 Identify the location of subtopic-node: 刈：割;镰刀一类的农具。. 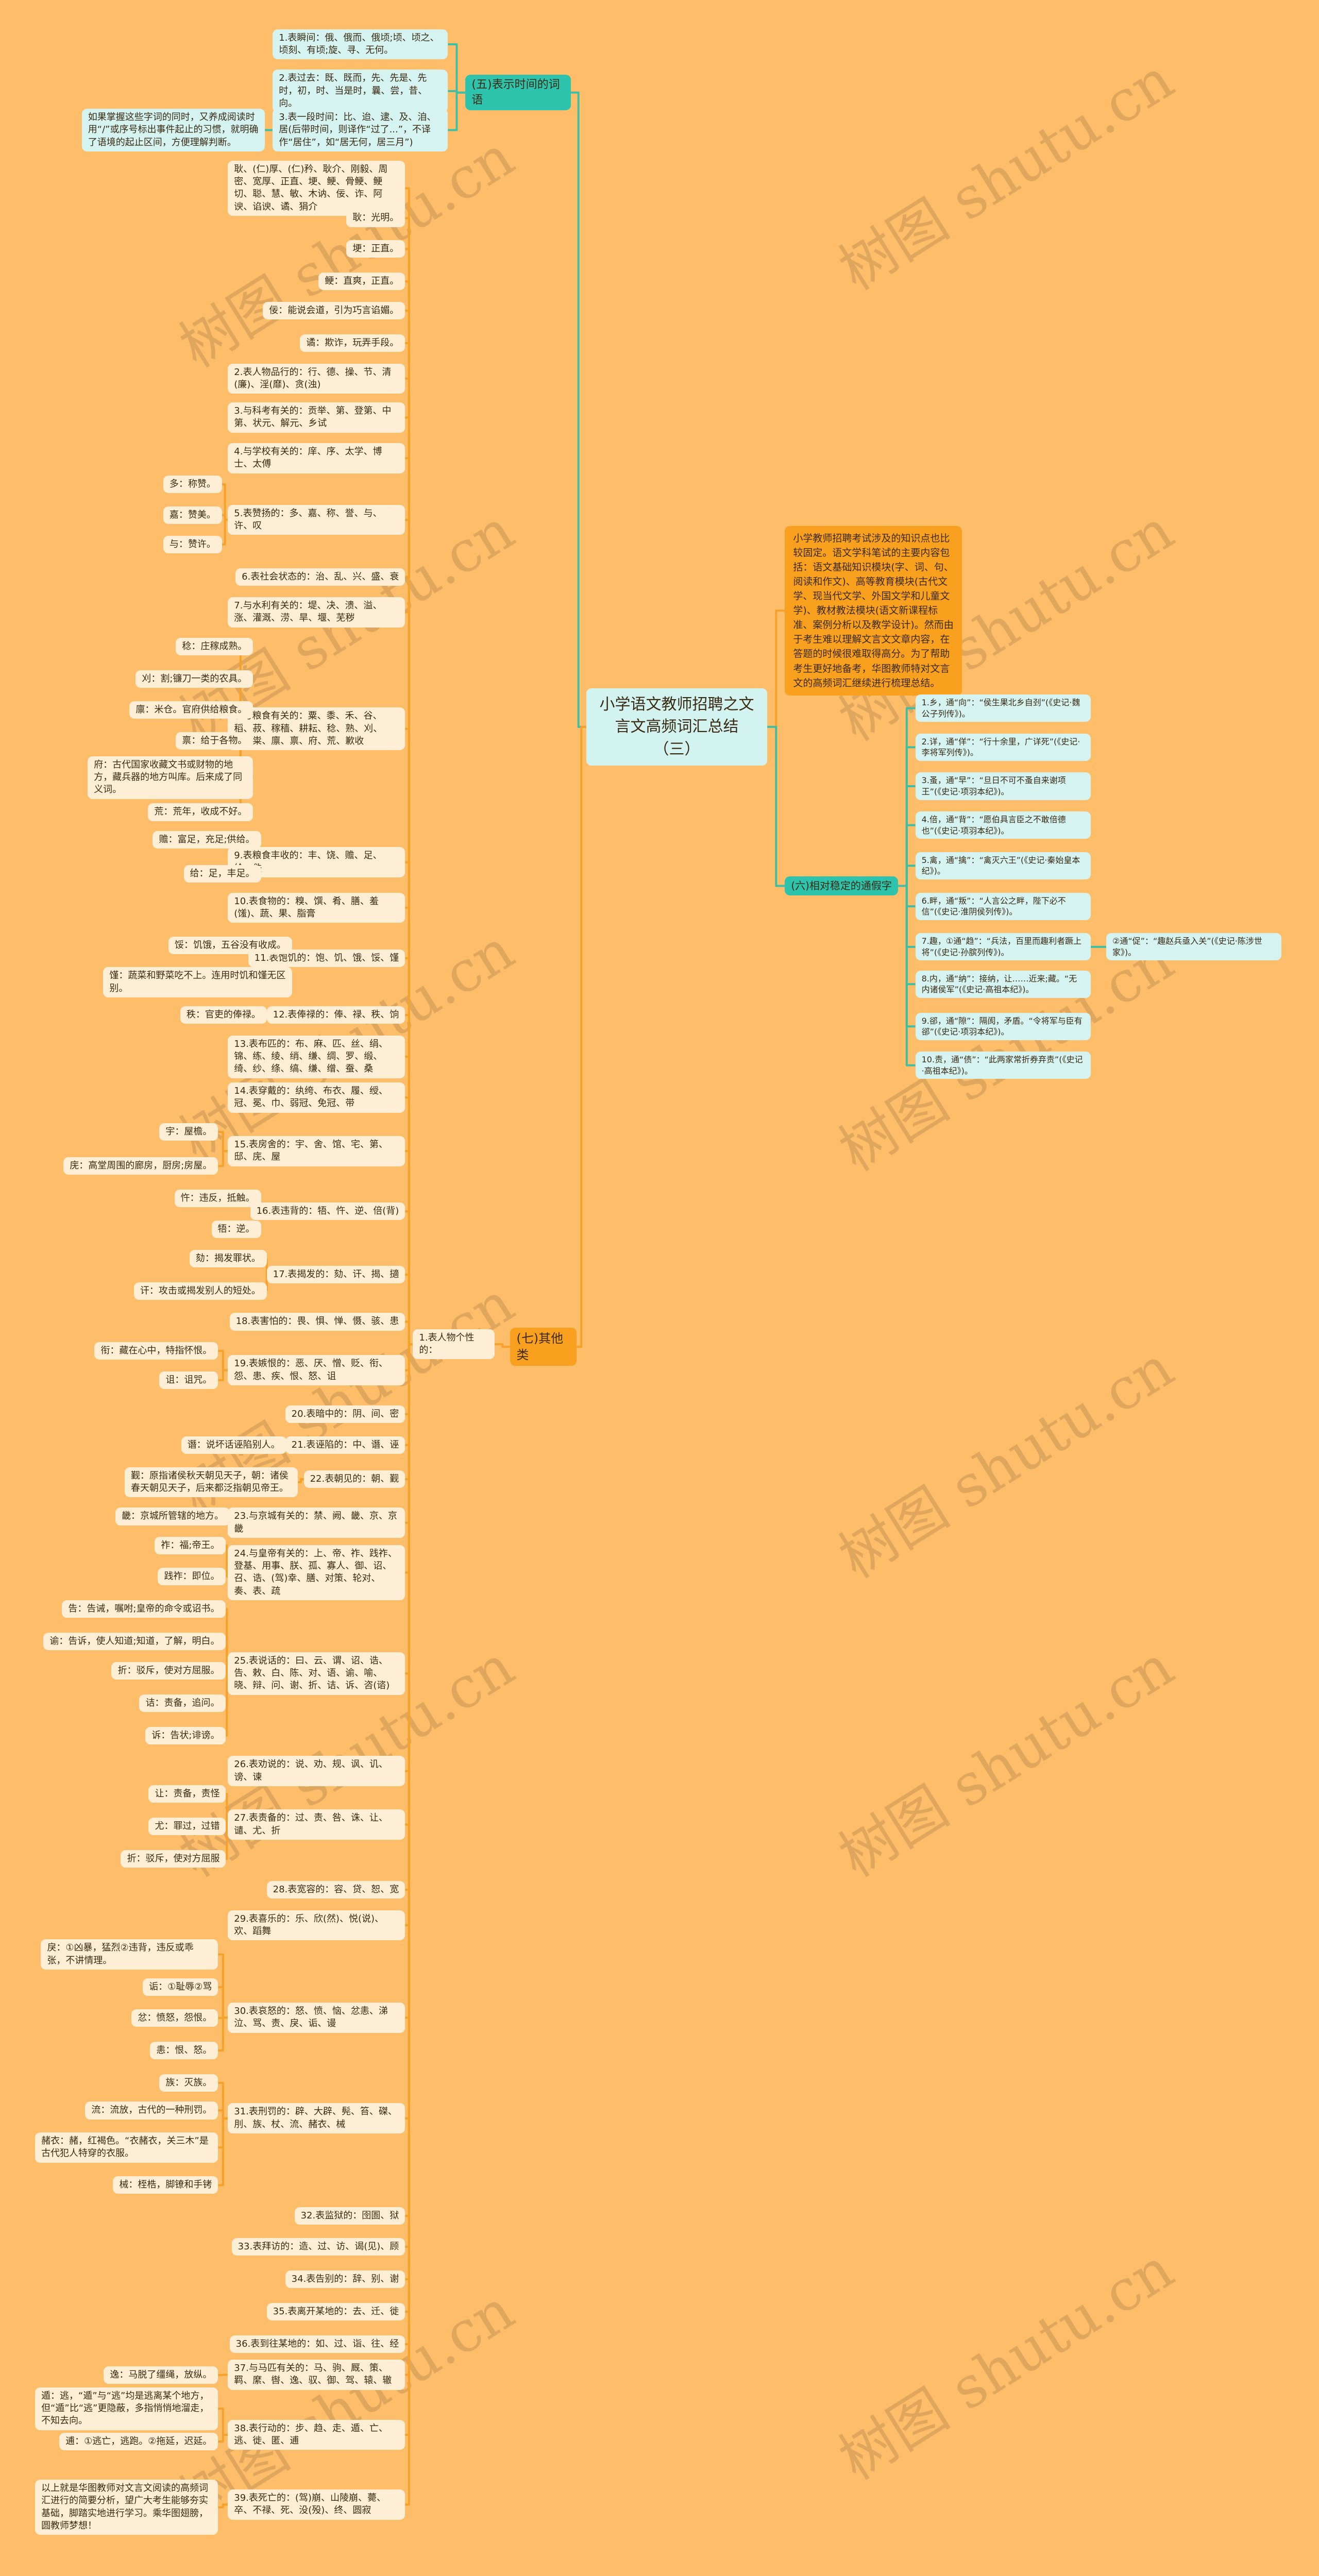
(194, 679).